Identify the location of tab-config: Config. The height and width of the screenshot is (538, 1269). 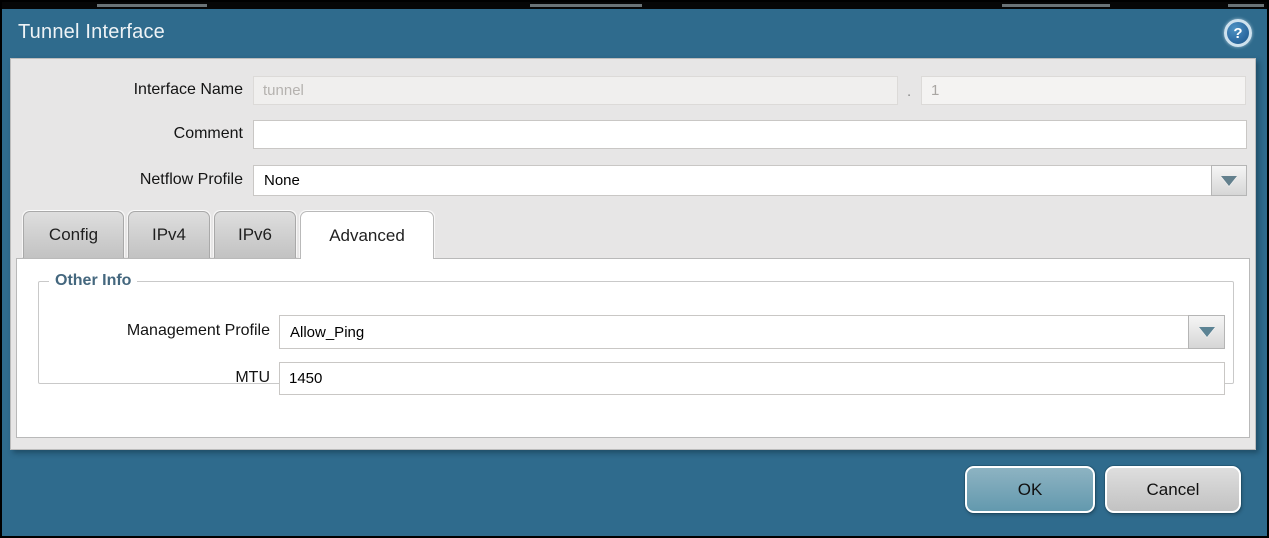
(73, 234).